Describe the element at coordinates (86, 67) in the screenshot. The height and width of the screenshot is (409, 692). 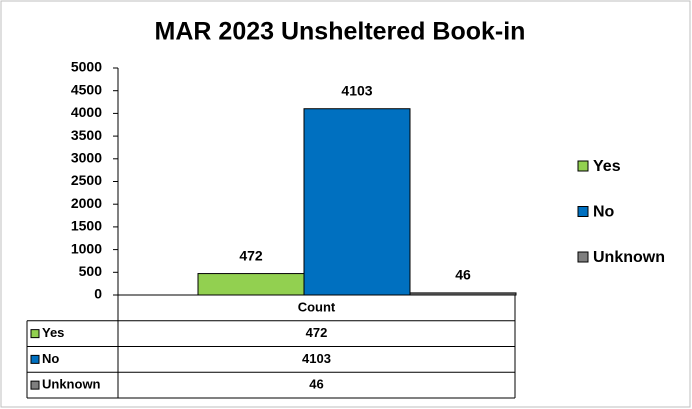
I see `y-tick-label: 5000` at that location.